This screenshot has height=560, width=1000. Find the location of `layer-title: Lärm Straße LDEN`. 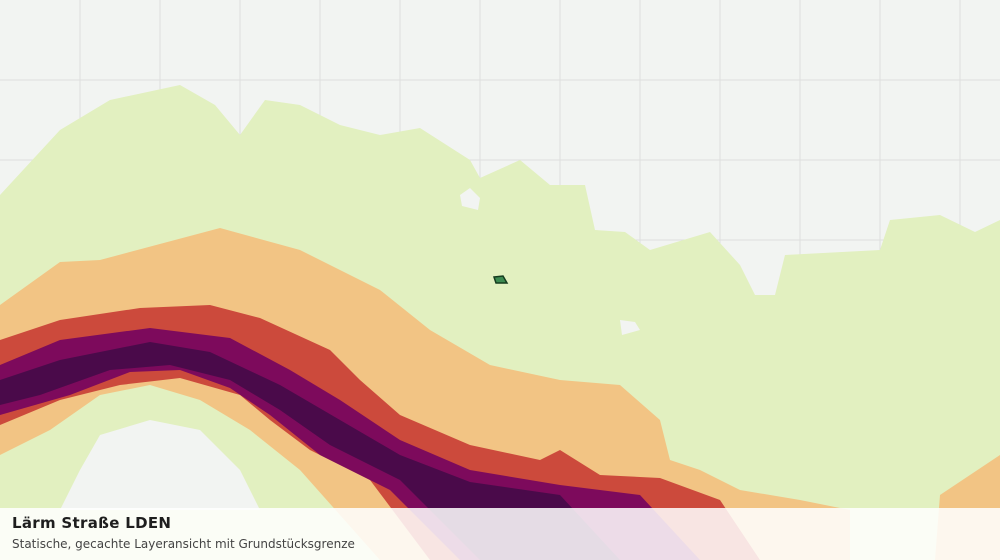

layer-title: Lärm Straße LDEN is located at coordinates (92, 523).